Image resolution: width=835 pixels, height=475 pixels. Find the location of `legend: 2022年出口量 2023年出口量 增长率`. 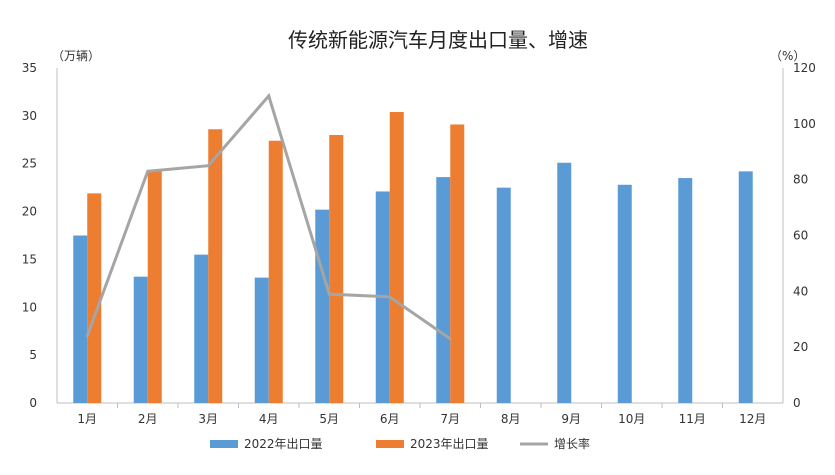

legend: 2022年出口量 2023年出口量 增长率 is located at coordinates (400, 443).